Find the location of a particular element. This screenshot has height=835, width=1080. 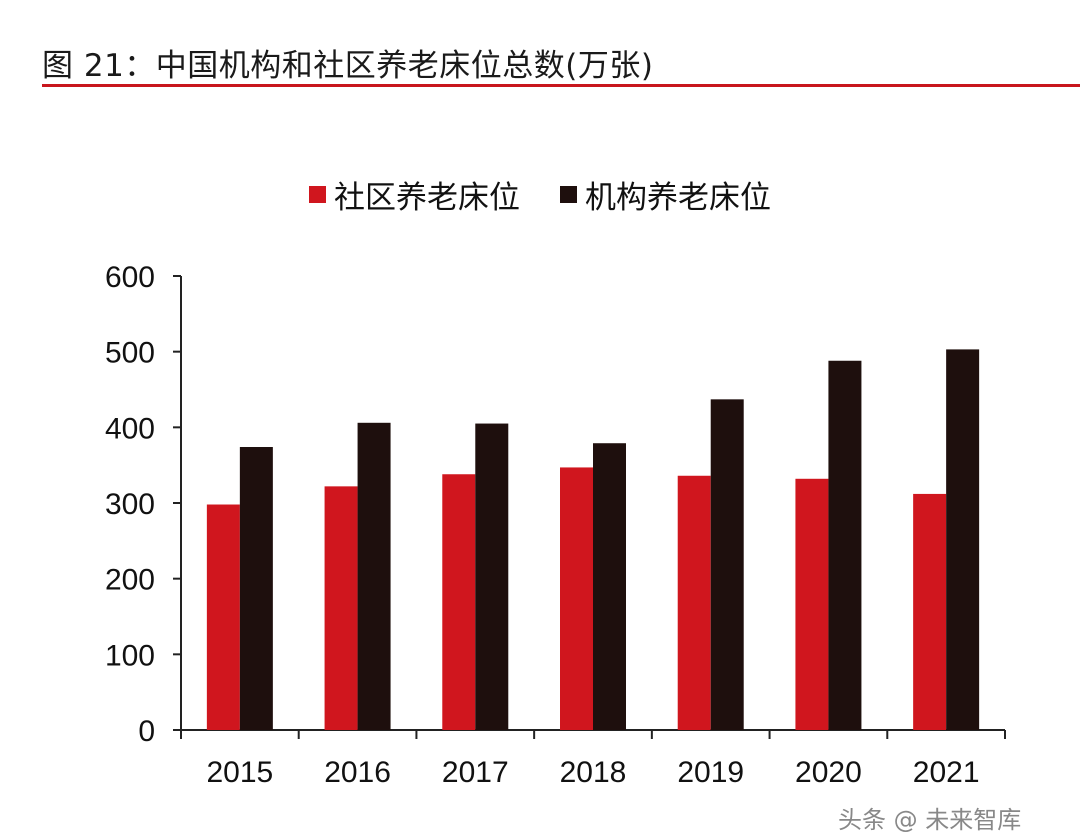

y-tick-label: 300 is located at coordinates (130, 504).